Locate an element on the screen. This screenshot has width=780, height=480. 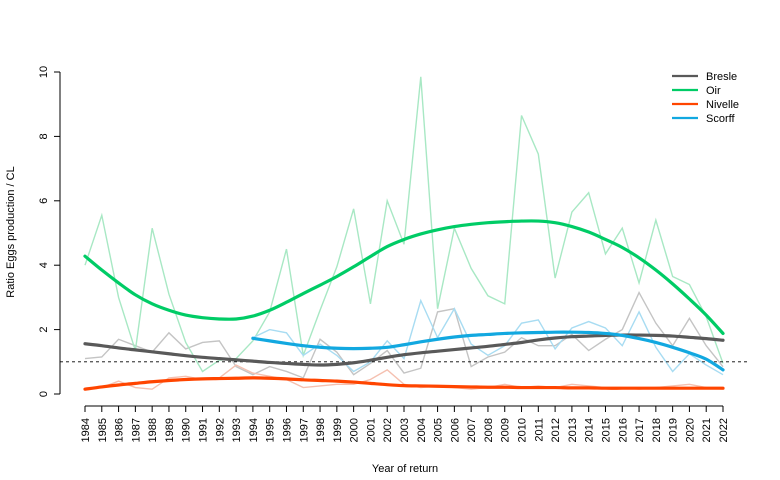
smooth-line-bresle is located at coordinates (404, 350).